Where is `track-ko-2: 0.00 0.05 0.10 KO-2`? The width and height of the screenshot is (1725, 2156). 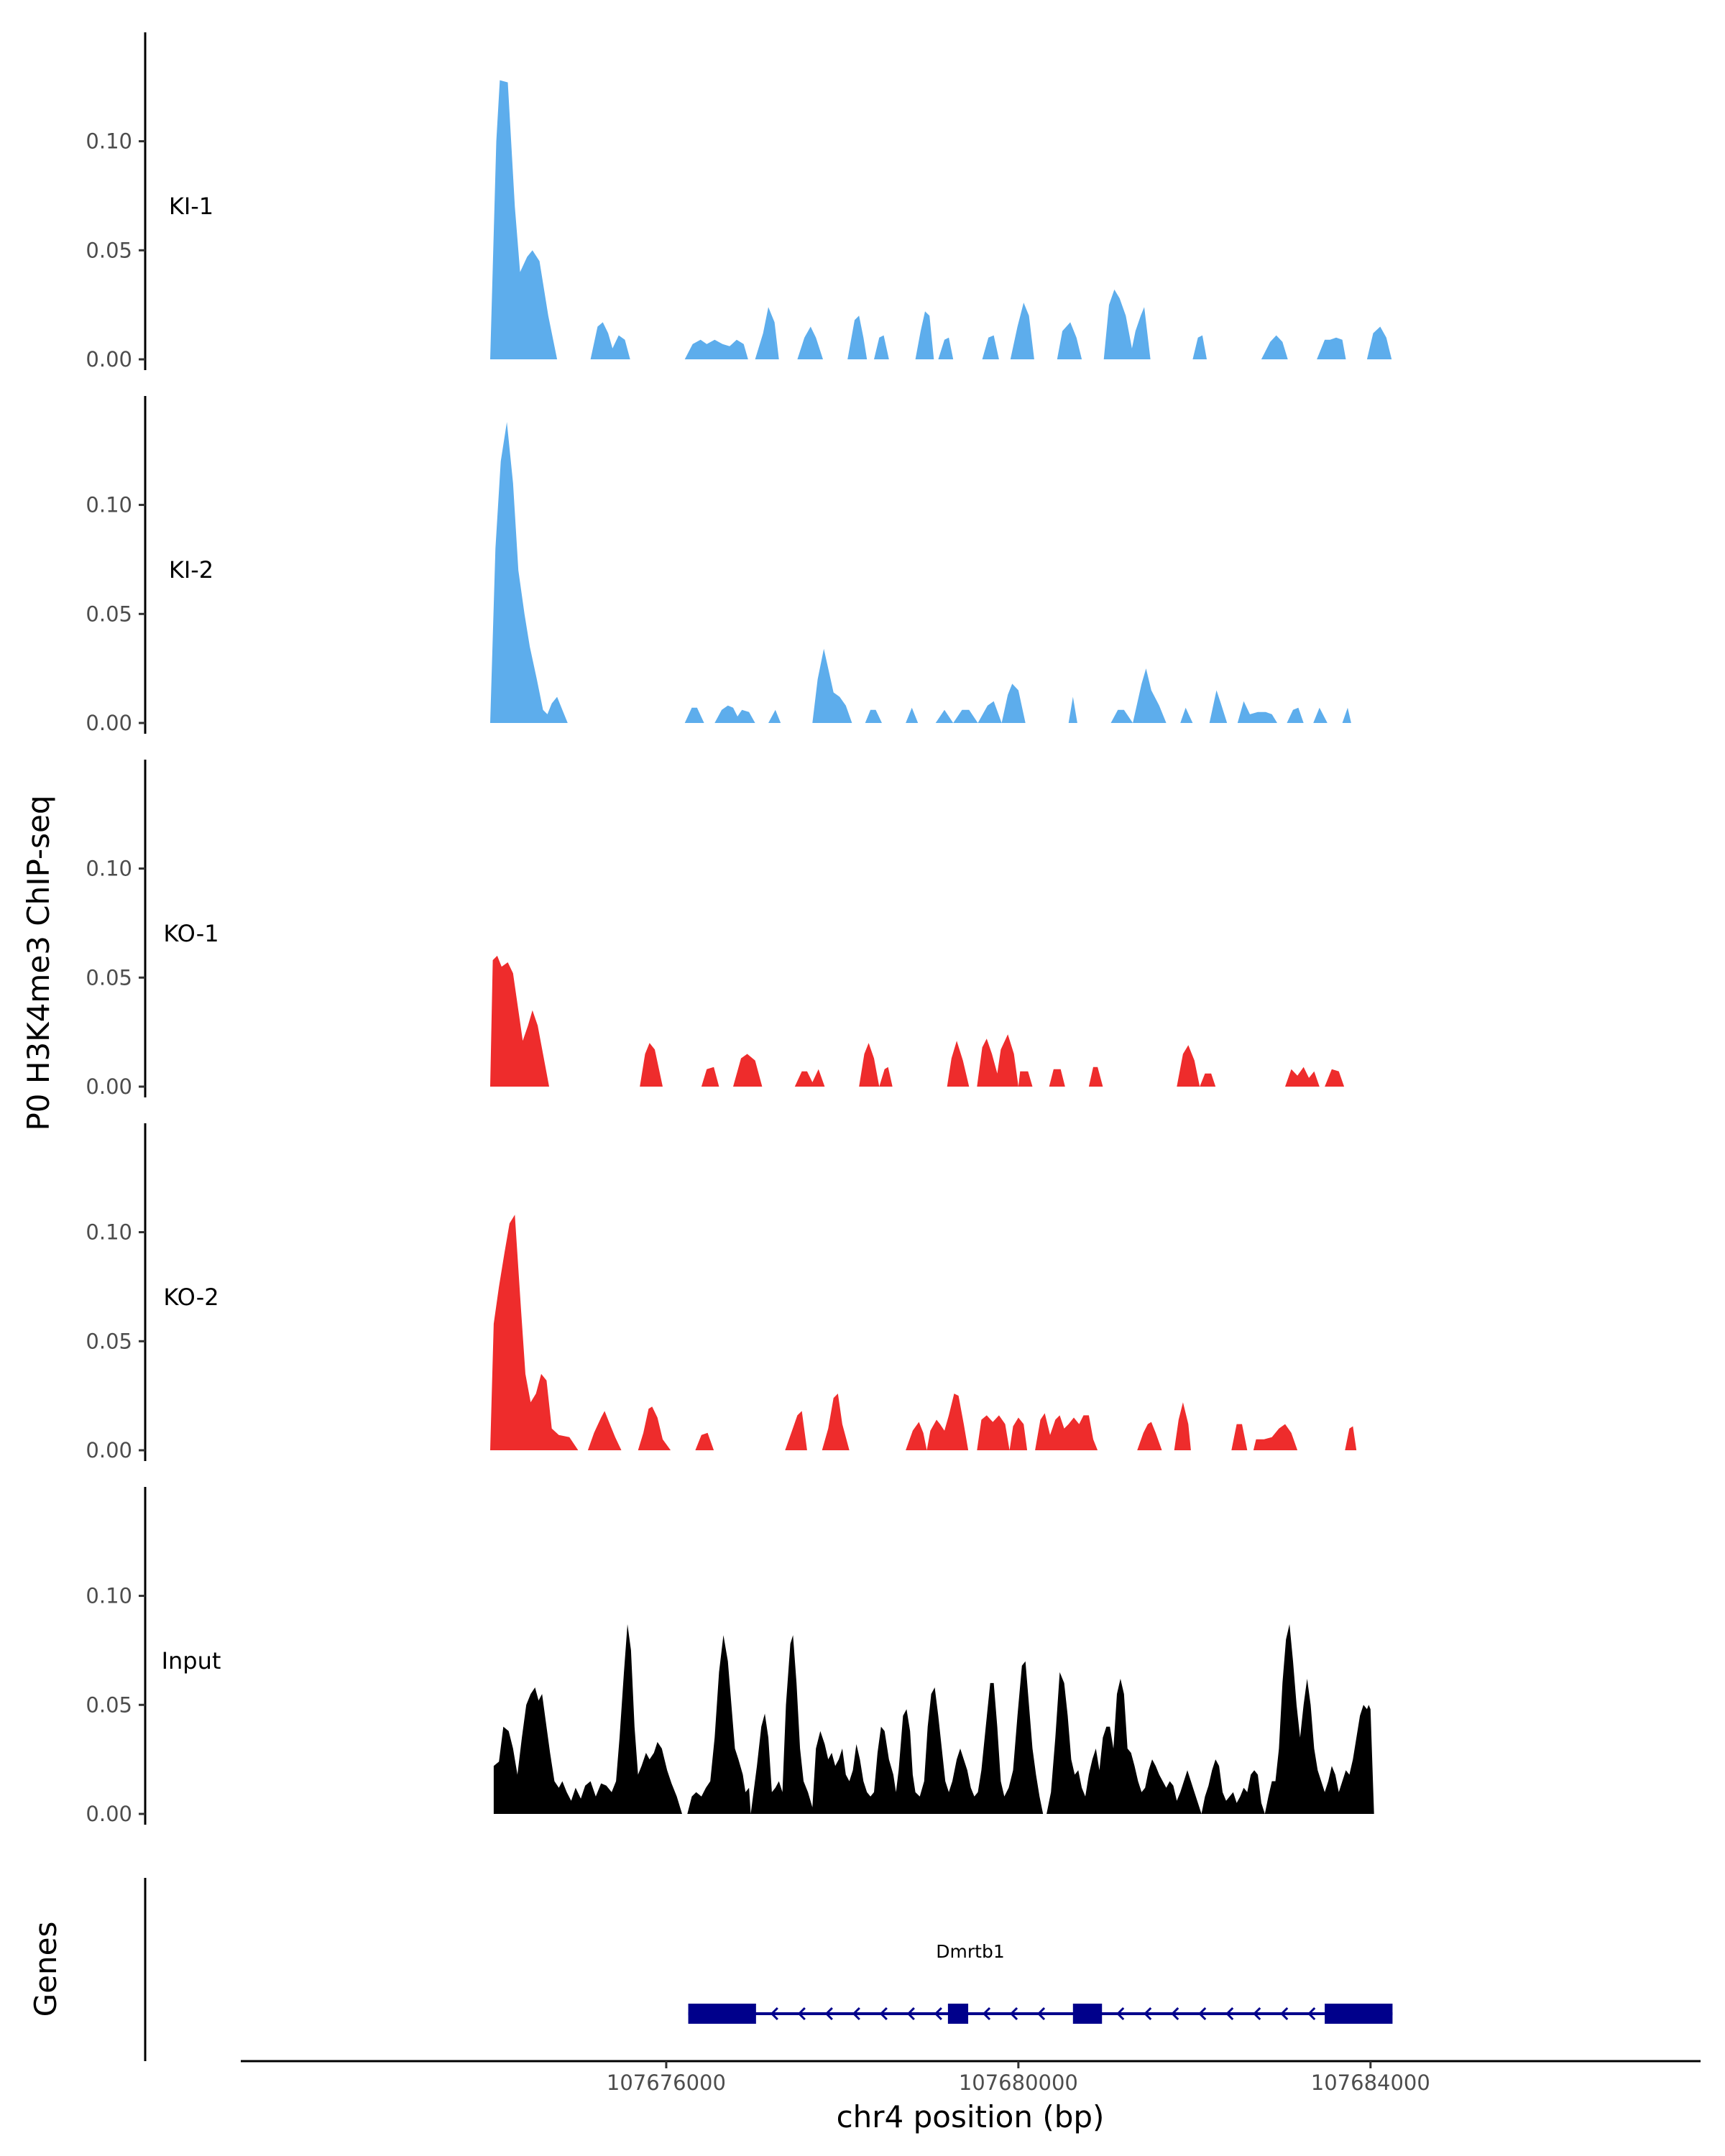 track-ko-2: 0.00 0.05 0.10 KO-2 is located at coordinates (721, 1292).